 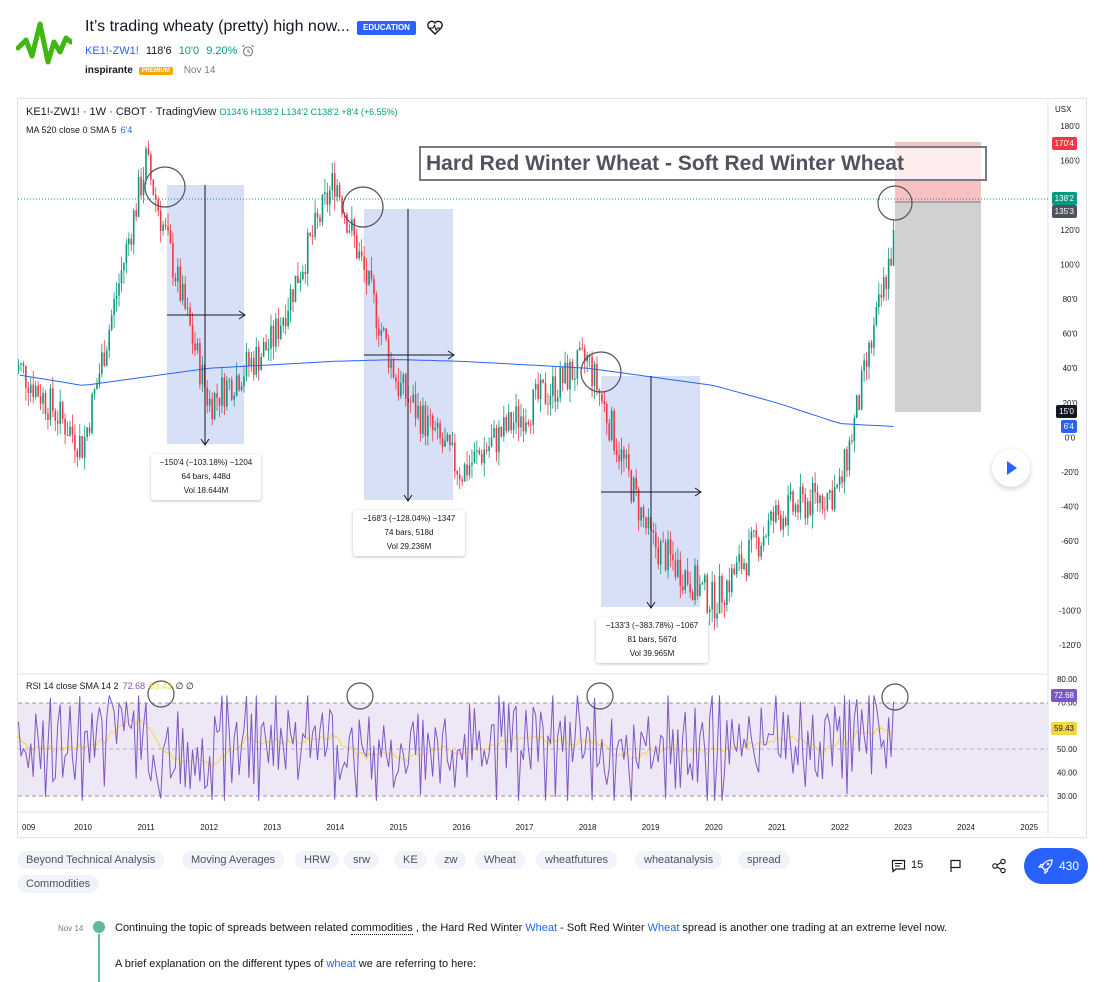 I want to click on boost-button: 430, so click(x=1056, y=866).